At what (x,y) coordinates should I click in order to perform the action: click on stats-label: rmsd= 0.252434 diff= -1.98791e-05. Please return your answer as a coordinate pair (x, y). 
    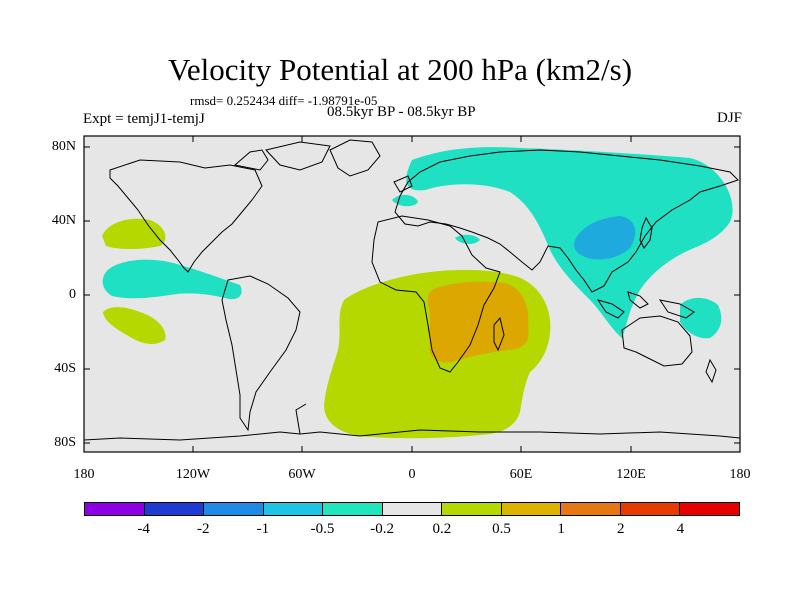
    Looking at the image, I should click on (284, 100).